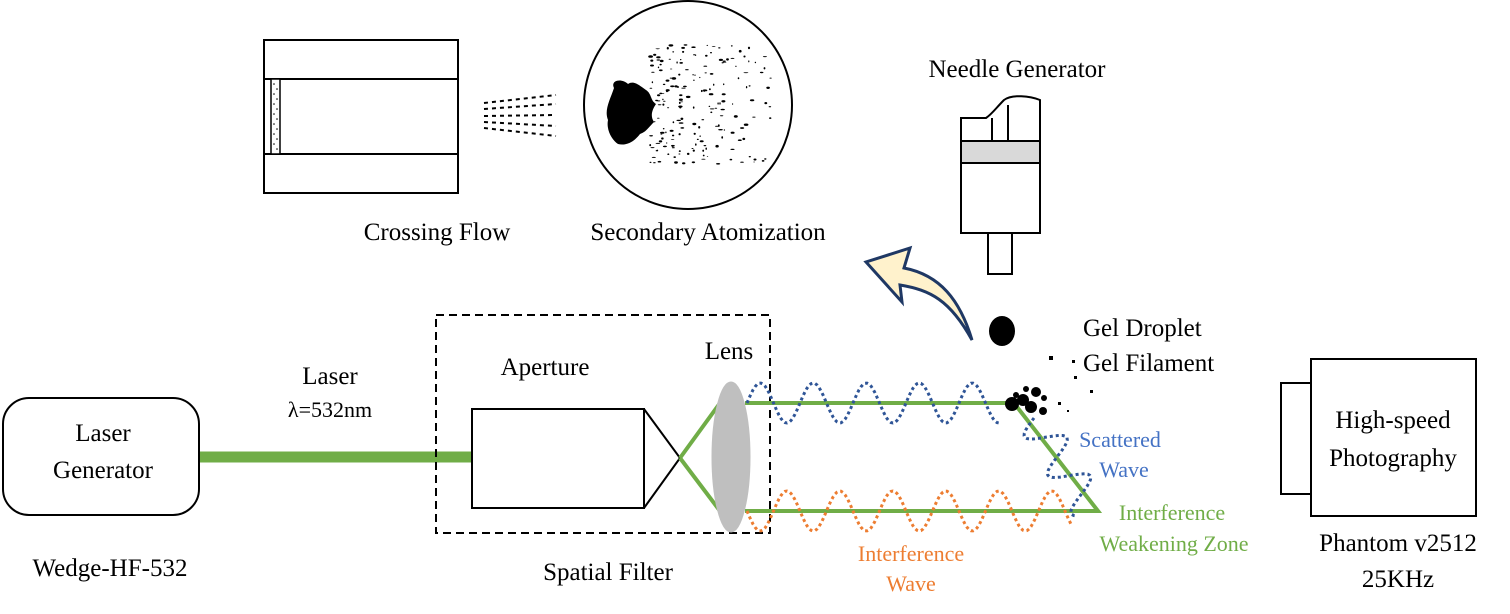  I want to click on gel-filament-dots, so click(1071, 384).